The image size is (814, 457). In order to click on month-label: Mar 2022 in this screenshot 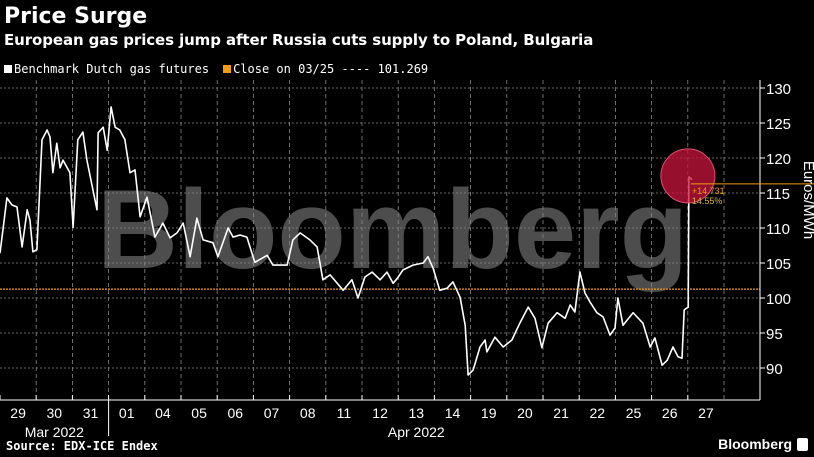, I will do `click(54, 432)`.